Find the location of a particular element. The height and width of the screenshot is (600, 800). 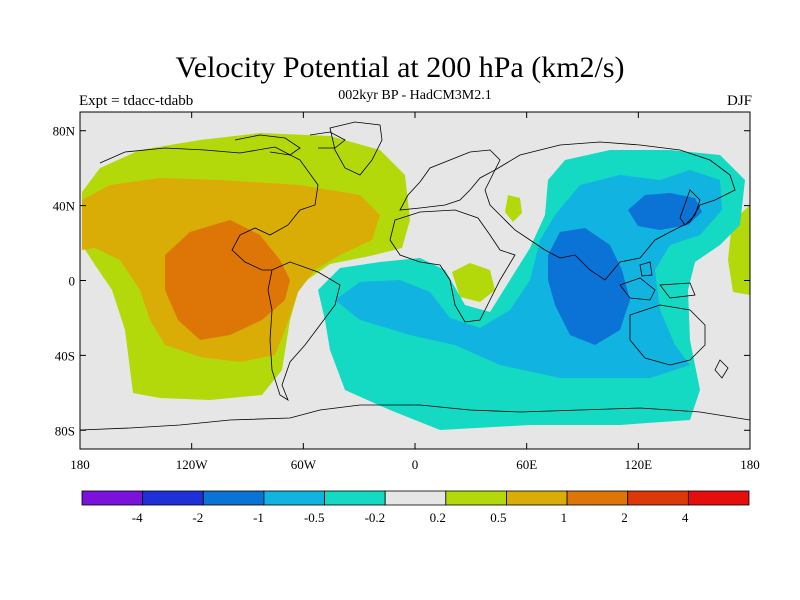

coastline-maritime-continent is located at coordinates (657, 281).